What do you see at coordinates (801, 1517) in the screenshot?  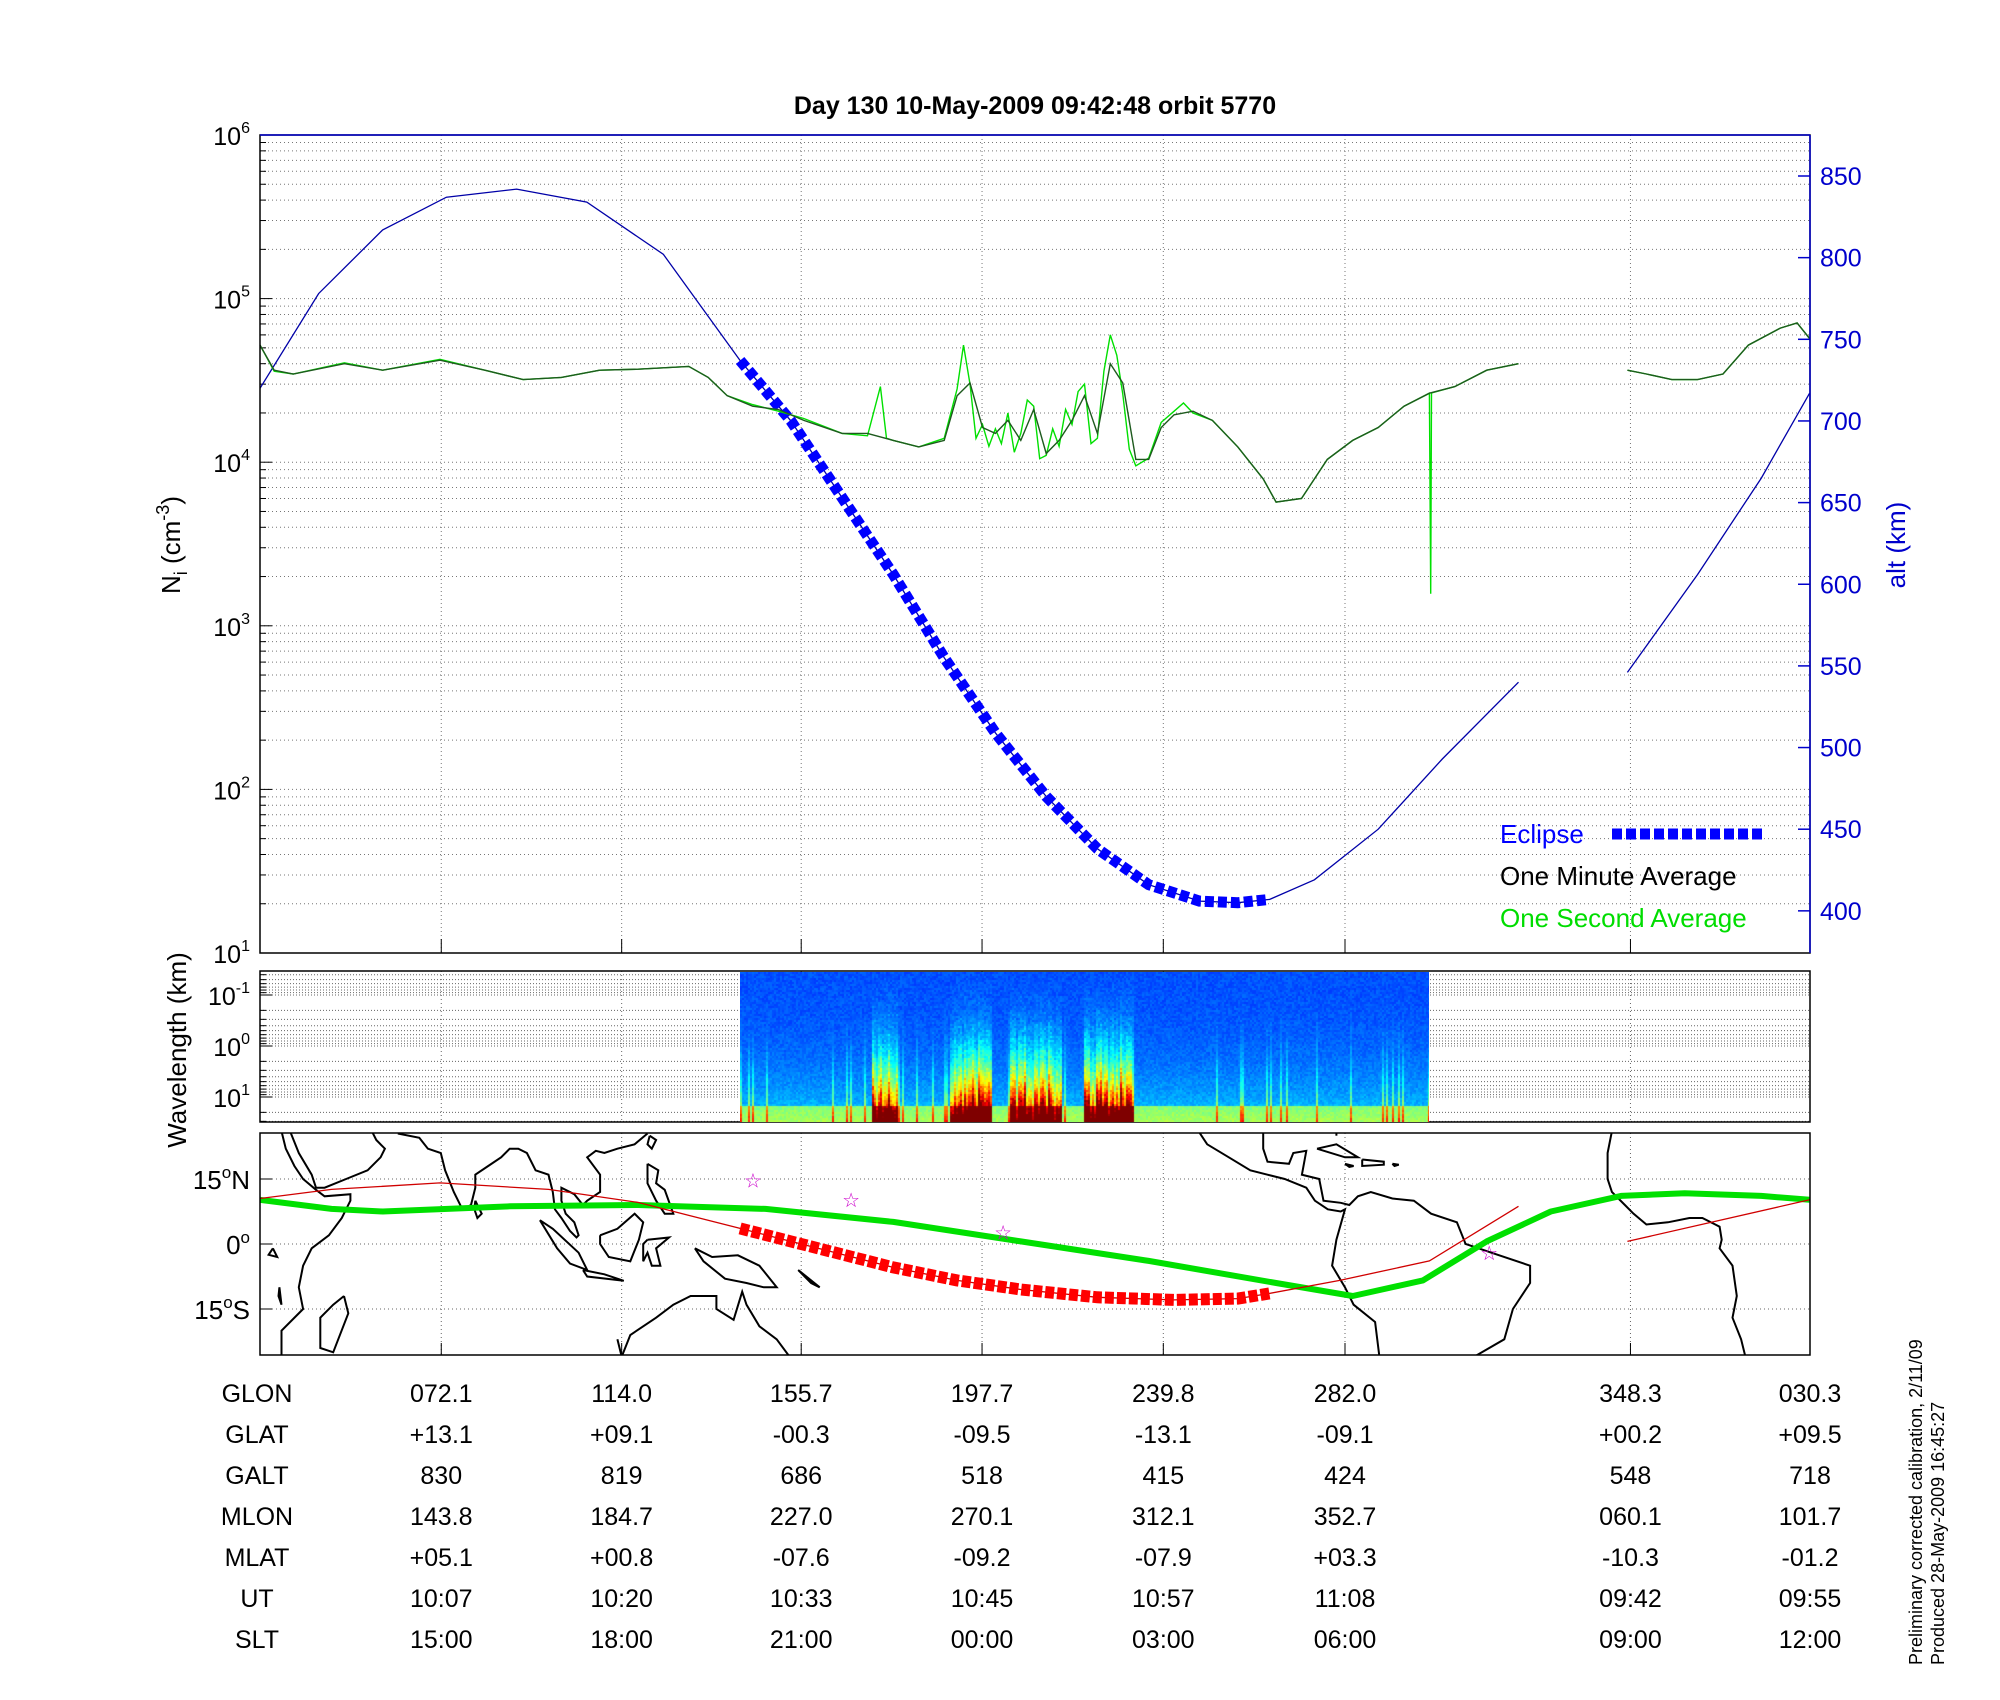 I see `table-cell: 227.0` at bounding box center [801, 1517].